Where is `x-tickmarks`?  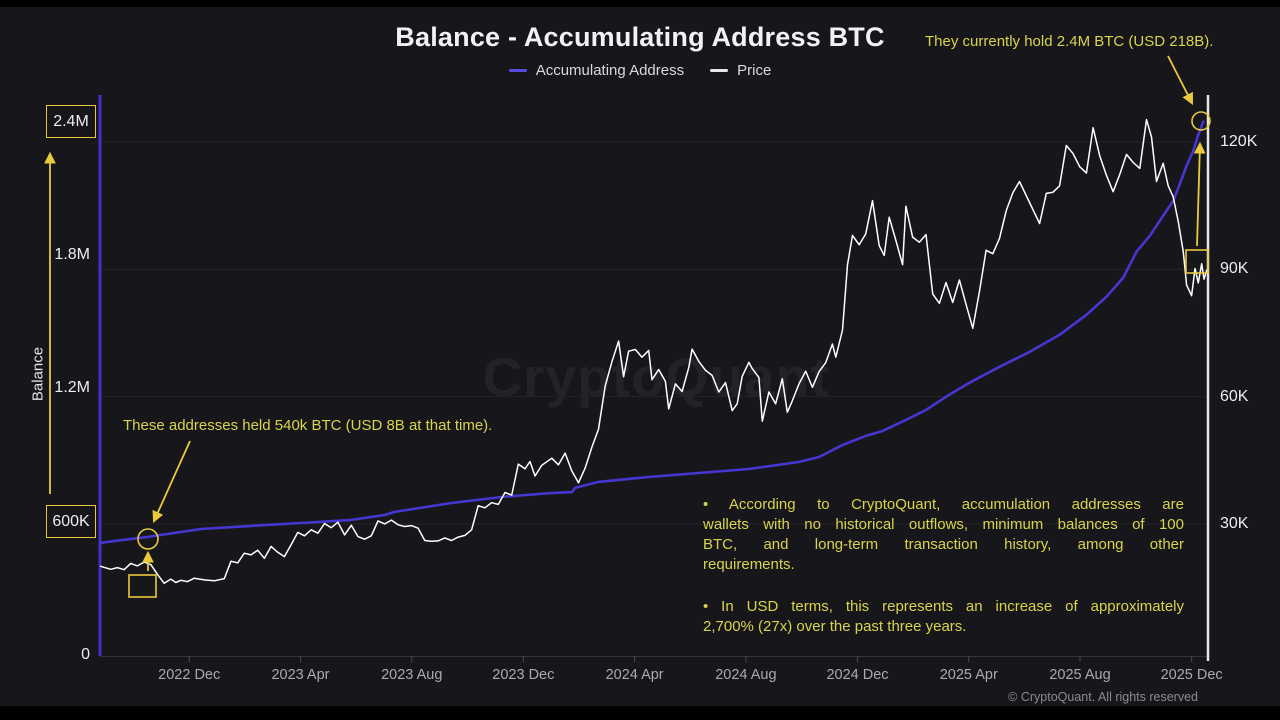 x-tickmarks is located at coordinates (690, 659).